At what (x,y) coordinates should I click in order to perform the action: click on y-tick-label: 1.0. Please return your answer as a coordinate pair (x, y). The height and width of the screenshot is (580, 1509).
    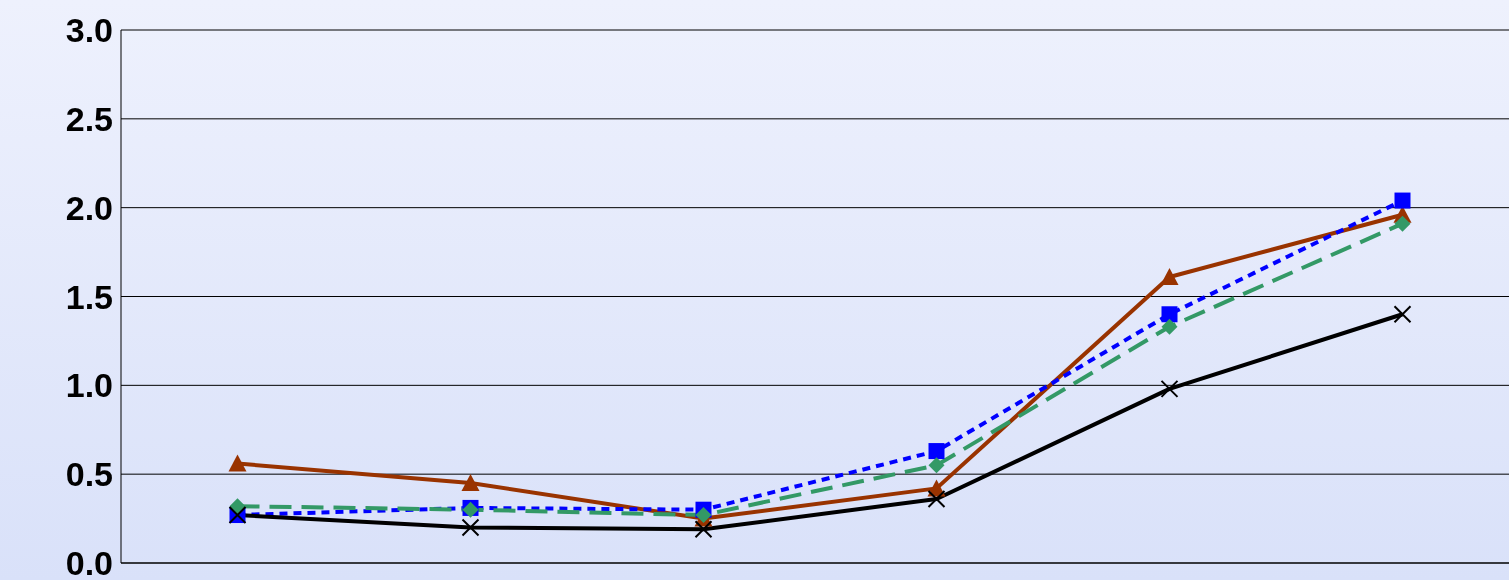
    Looking at the image, I should click on (89, 385).